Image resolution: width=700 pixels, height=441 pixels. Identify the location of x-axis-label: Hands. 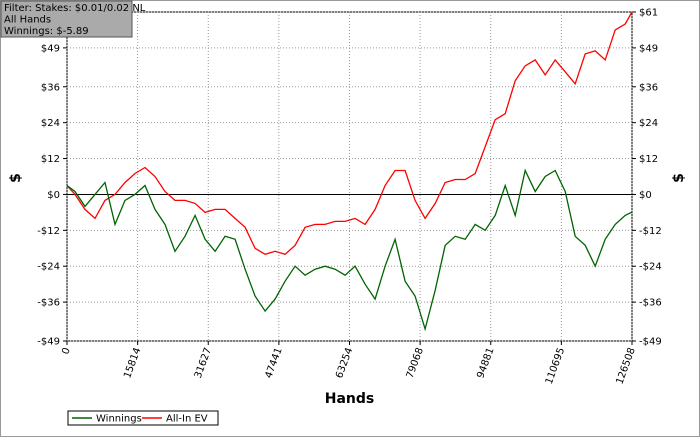
(350, 399).